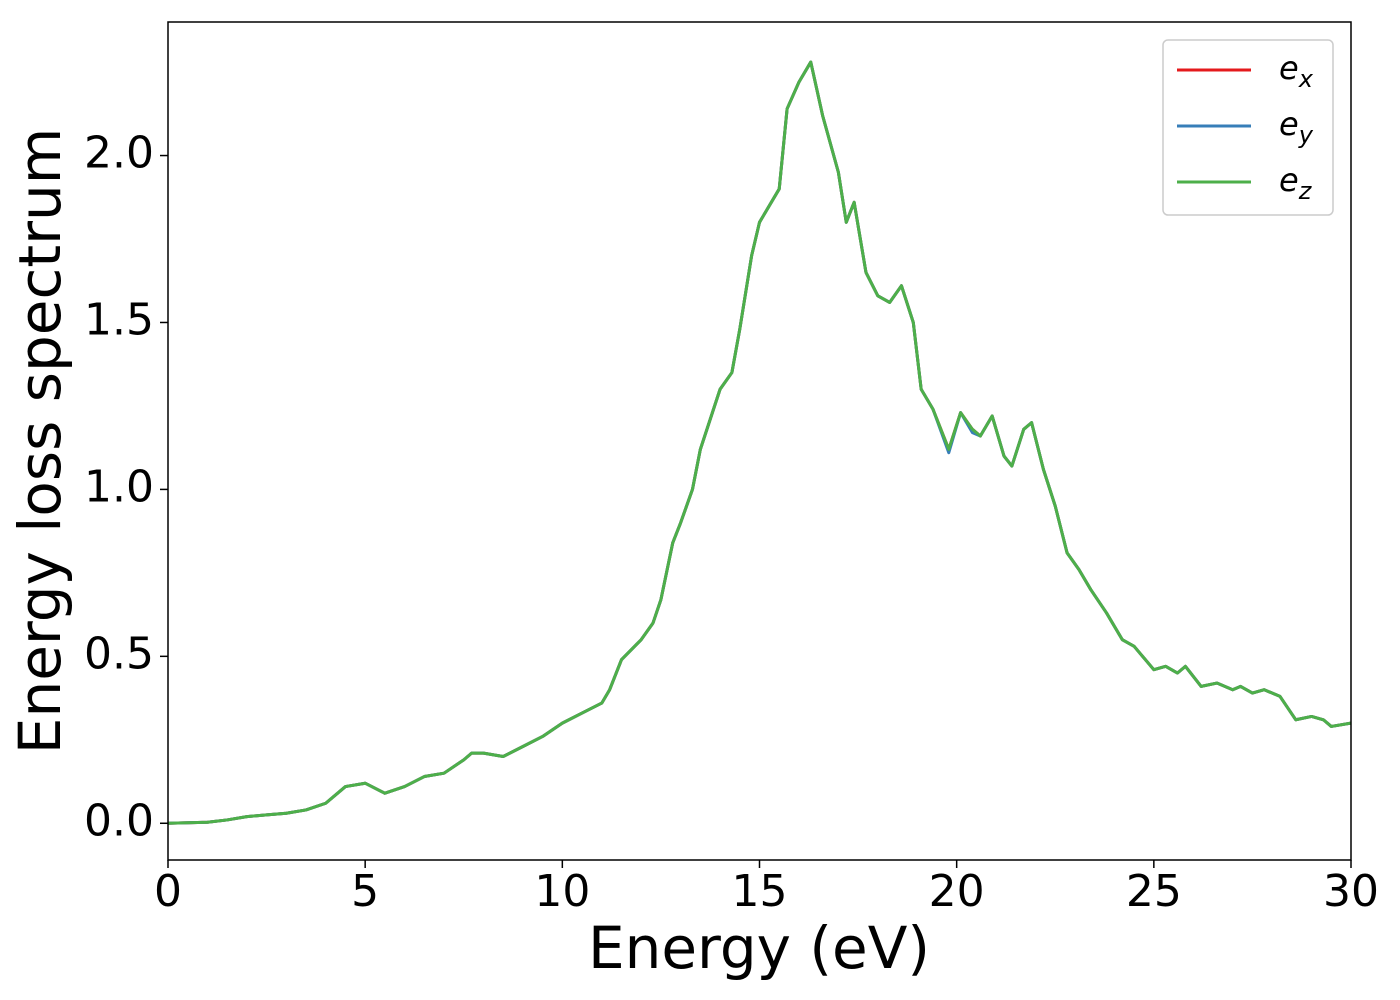 This screenshot has width=1400, height=1000. Describe the element at coordinates (119, 486) in the screenshot. I see `y-tick-label: 1.0` at that location.